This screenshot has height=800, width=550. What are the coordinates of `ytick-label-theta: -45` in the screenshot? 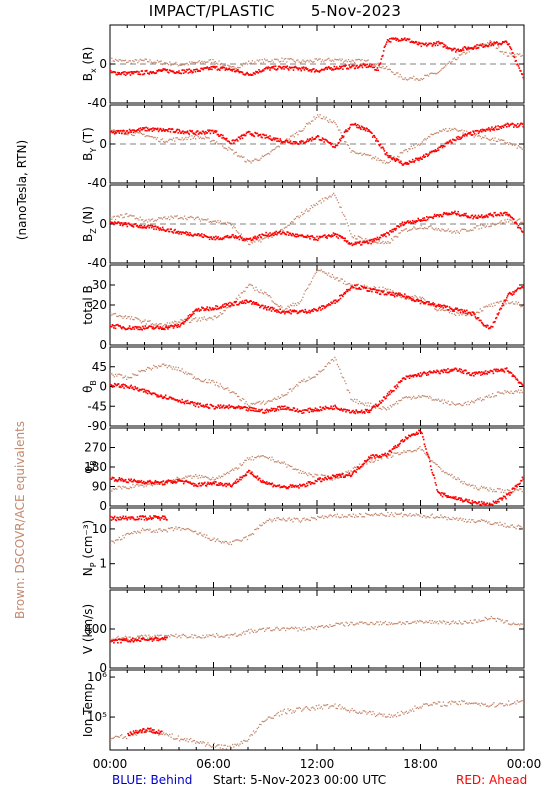 It's located at (97, 406).